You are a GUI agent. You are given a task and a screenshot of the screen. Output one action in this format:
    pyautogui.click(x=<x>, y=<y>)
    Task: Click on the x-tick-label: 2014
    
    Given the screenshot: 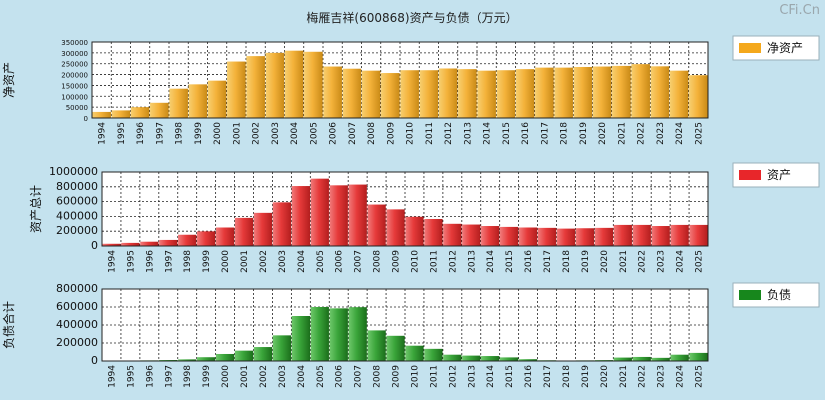 What is the action you would take?
    pyautogui.click(x=491, y=261)
    